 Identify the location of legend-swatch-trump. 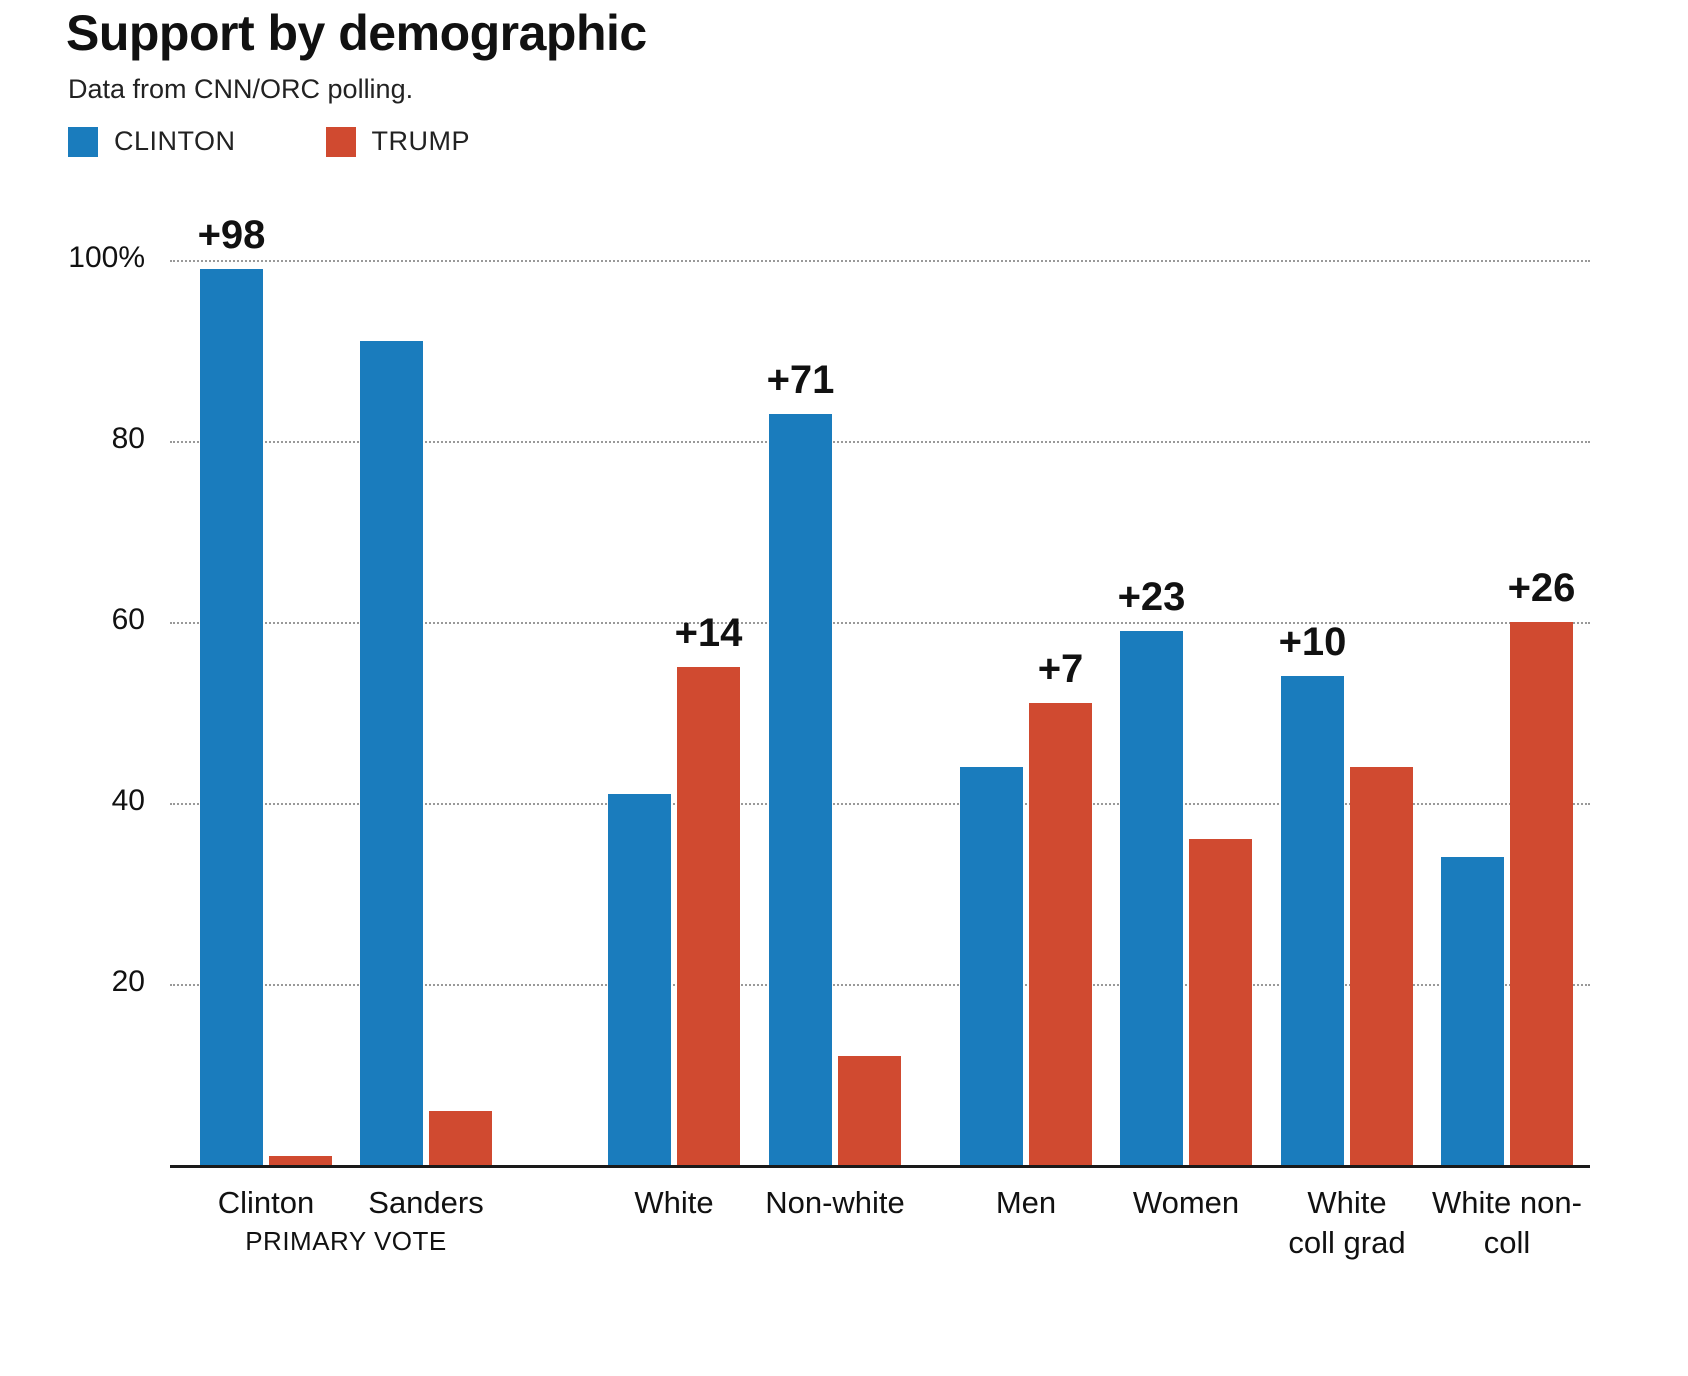
(340, 141).